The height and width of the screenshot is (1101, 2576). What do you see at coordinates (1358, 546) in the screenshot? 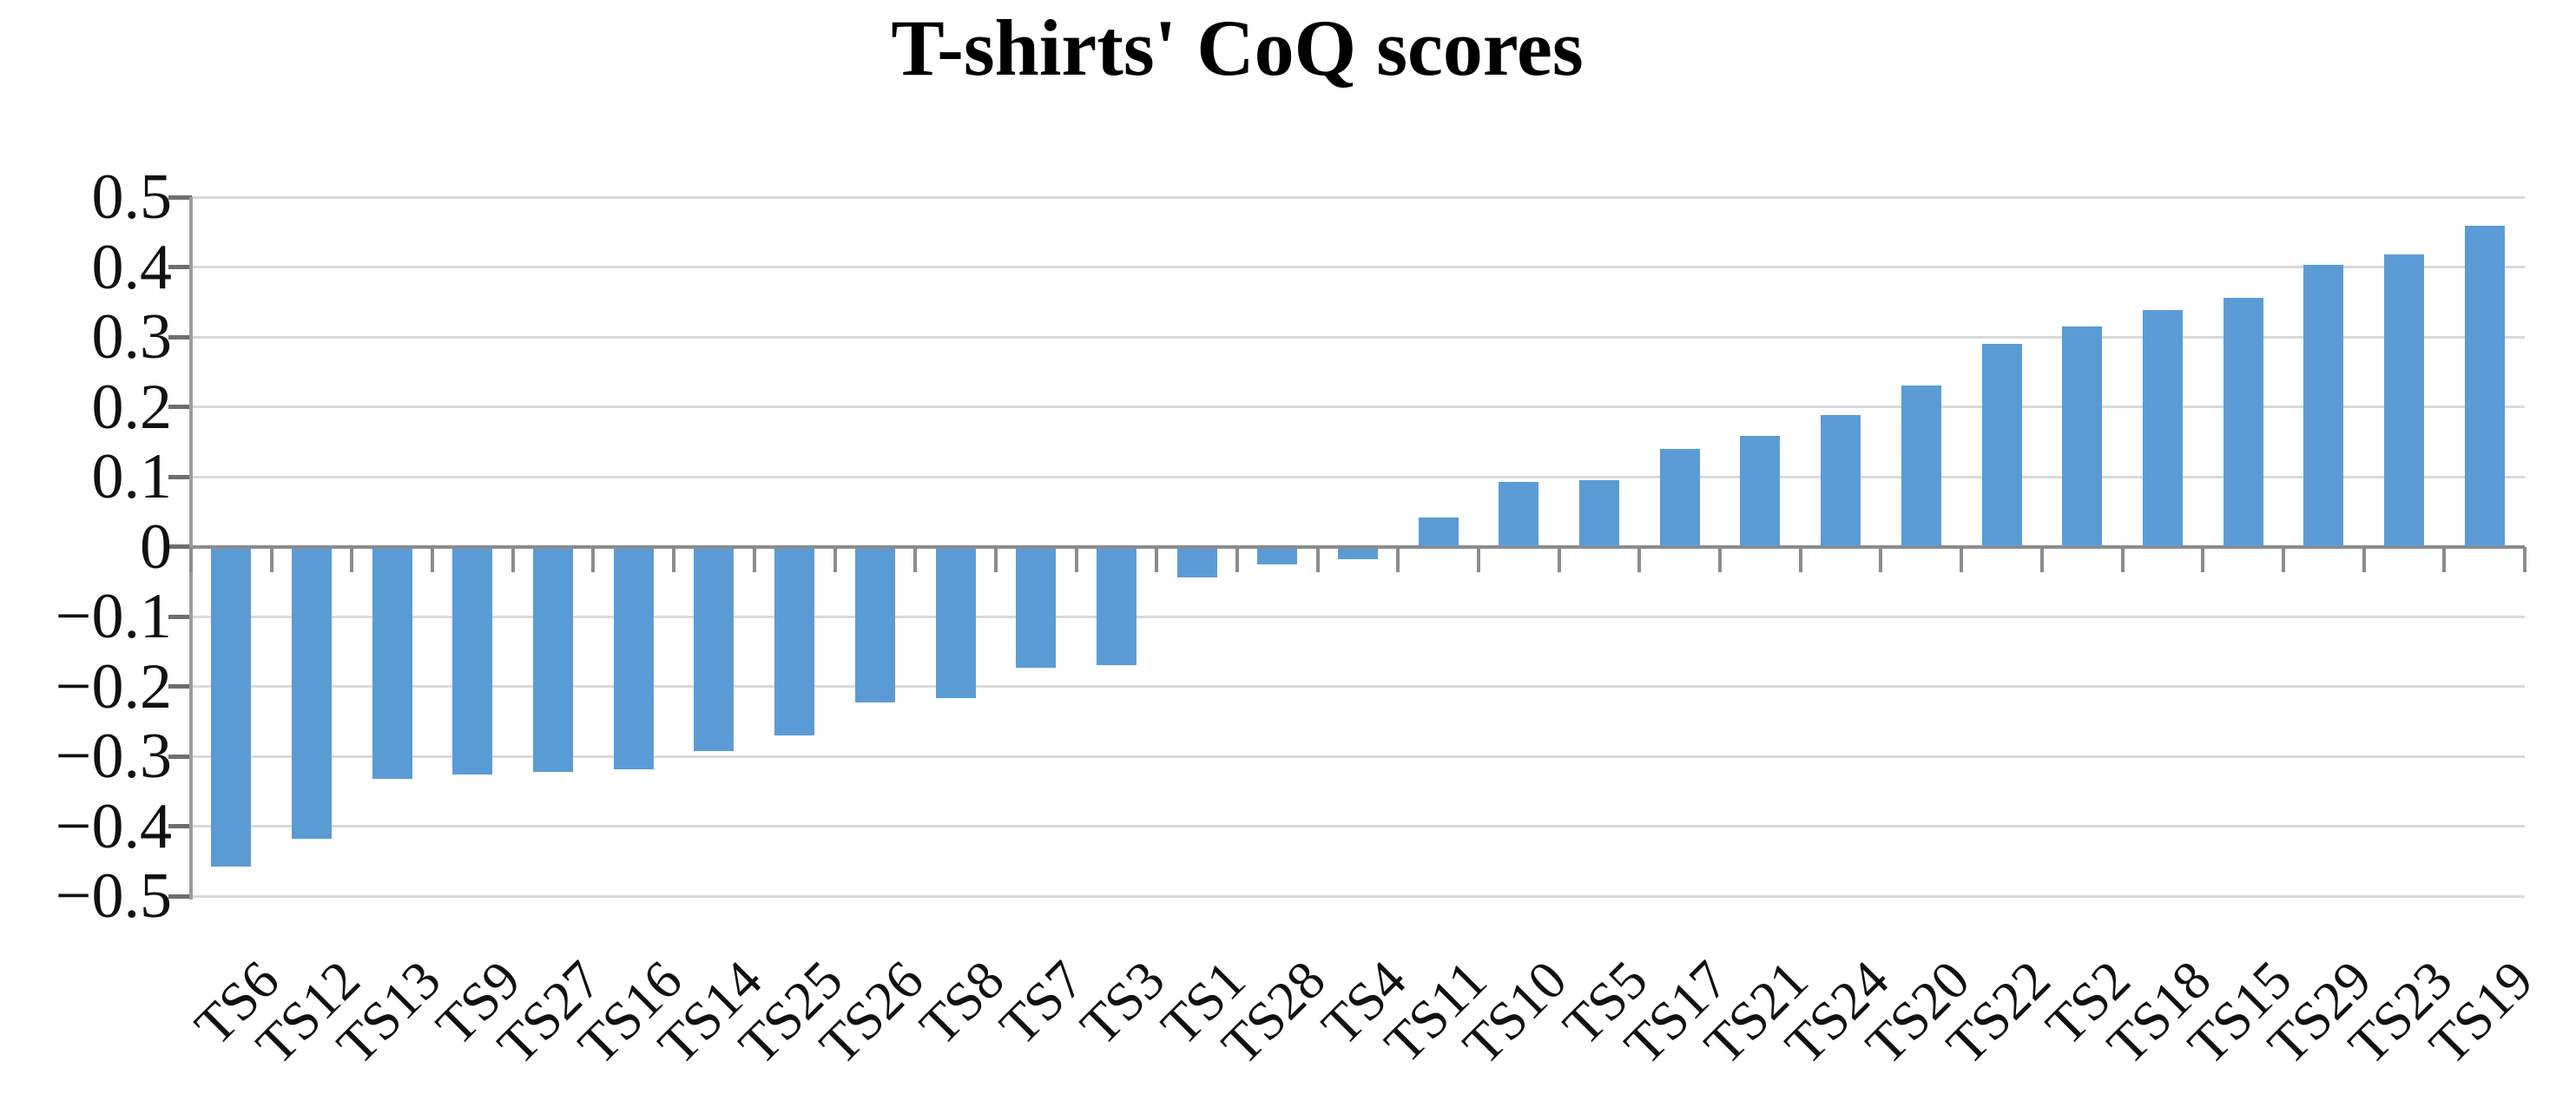
I see `x-axis-line` at bounding box center [1358, 546].